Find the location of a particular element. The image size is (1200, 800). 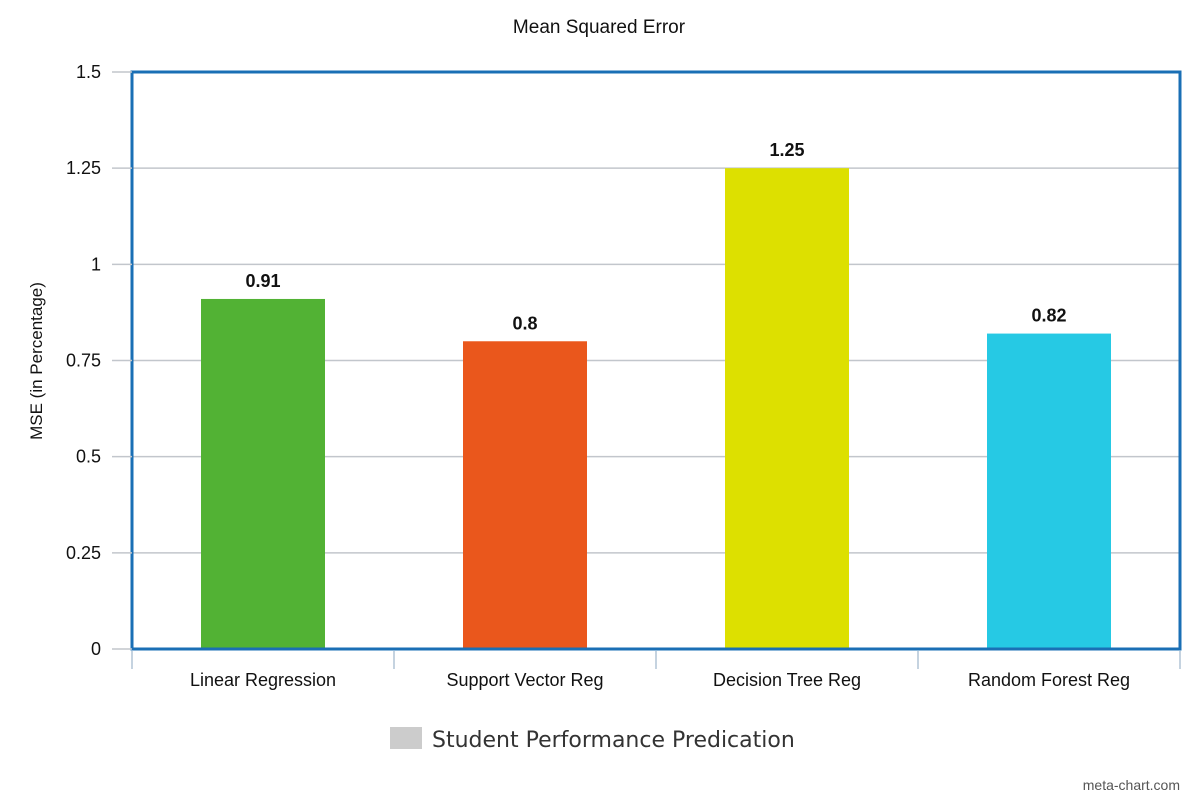

legend-swatch is located at coordinates (406, 738).